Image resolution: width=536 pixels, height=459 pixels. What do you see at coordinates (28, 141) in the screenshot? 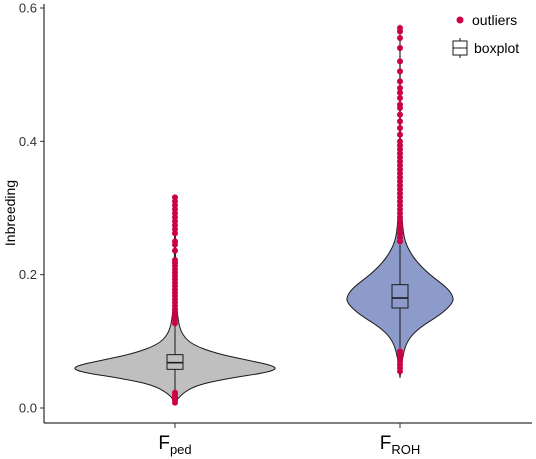
I see `y-tick-label: 0.4` at bounding box center [28, 141].